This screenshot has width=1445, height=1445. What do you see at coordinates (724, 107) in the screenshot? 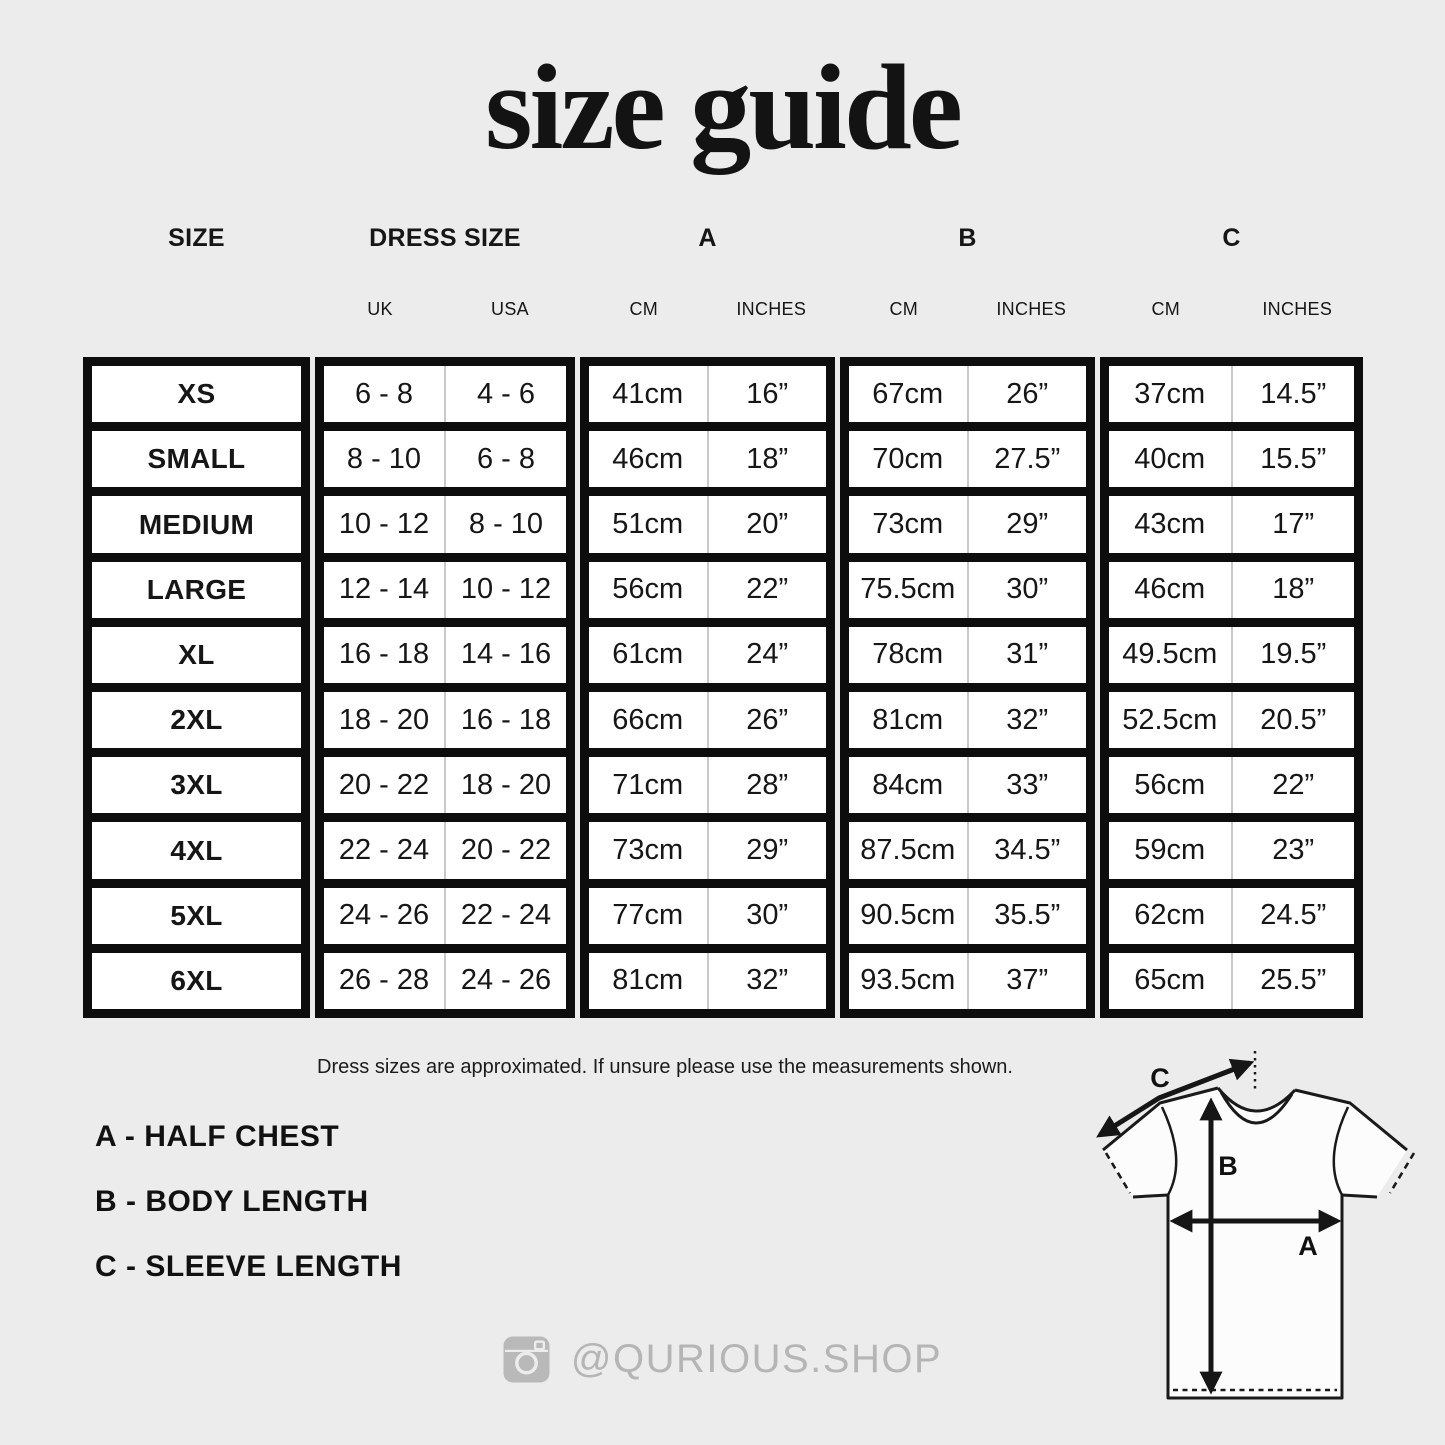
I see `page-title: size guide` at bounding box center [724, 107].